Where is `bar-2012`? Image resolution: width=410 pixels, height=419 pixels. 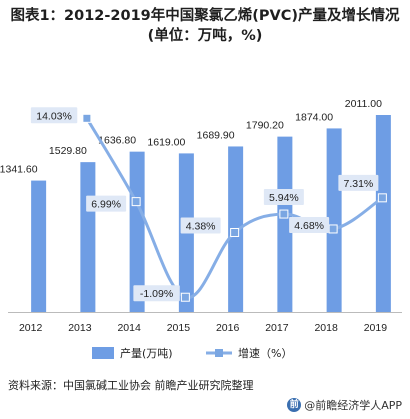
bar-2012 is located at coordinates (39, 246).